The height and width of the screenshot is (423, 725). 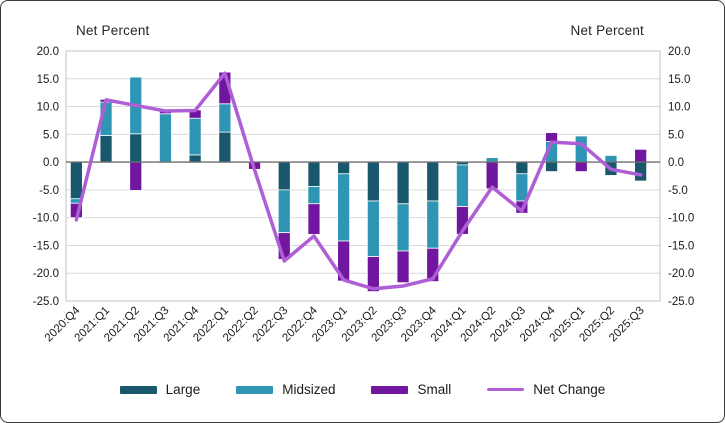 I want to click on legend-item-net-change: Net Change, so click(x=546, y=389).